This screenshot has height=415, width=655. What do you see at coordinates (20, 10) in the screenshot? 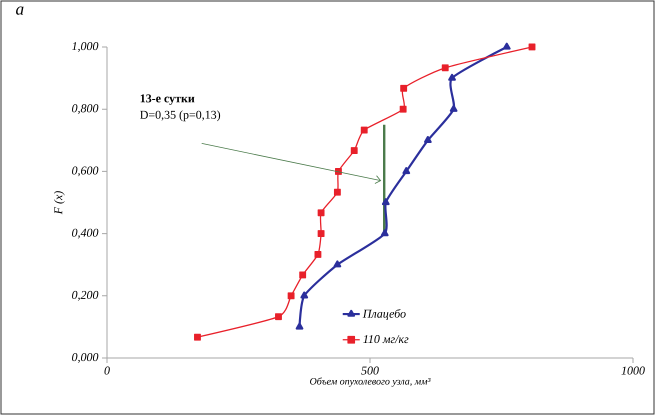
I see `text: a` at bounding box center [20, 10].